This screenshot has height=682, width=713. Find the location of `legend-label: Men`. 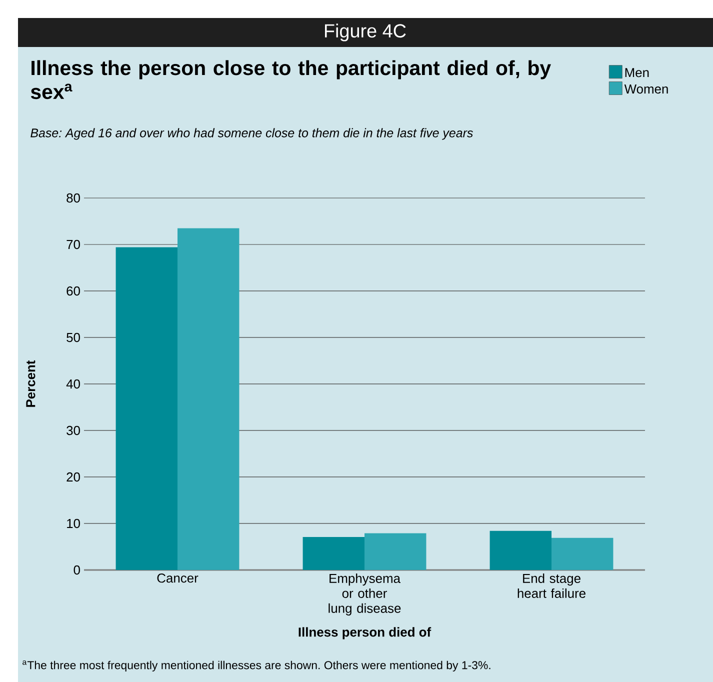

legend-label: Men is located at coordinates (637, 73).